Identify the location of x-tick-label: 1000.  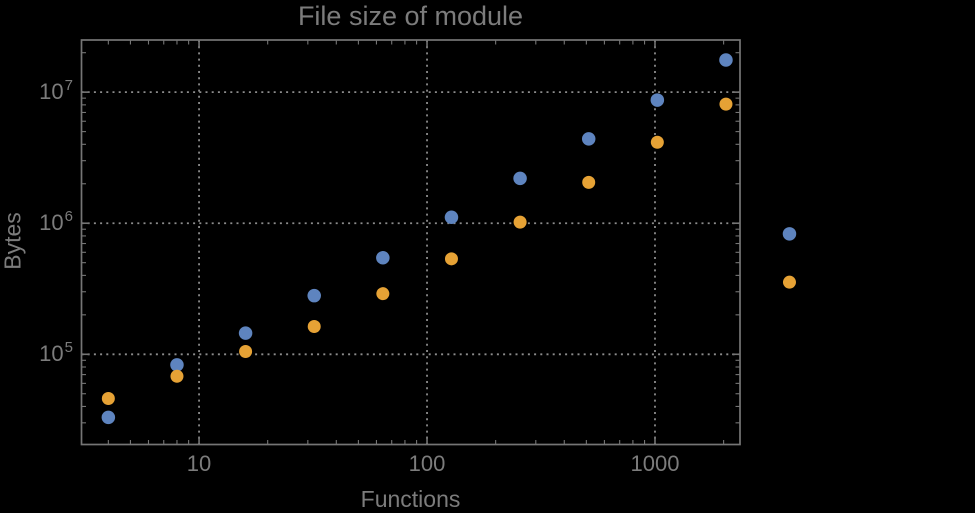
(655, 463).